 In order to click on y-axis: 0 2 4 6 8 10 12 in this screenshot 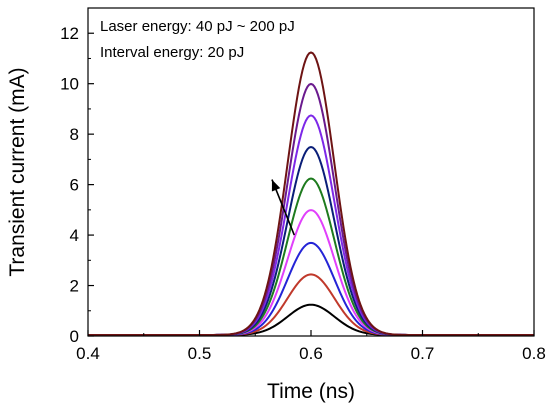, I will do `click(77, 185)`.